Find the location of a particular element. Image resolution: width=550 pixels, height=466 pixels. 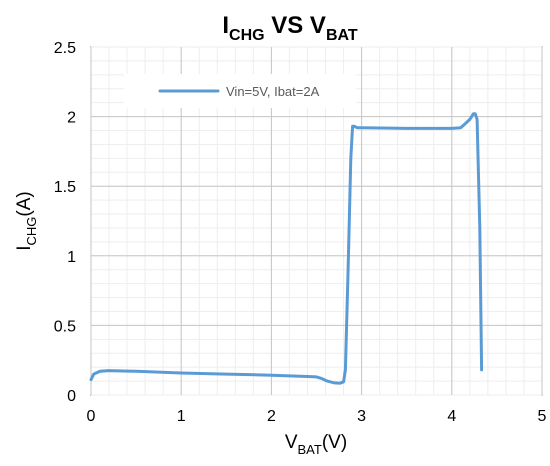

legend-label: Vin=5V, Ibat=2A is located at coordinates (273, 91).